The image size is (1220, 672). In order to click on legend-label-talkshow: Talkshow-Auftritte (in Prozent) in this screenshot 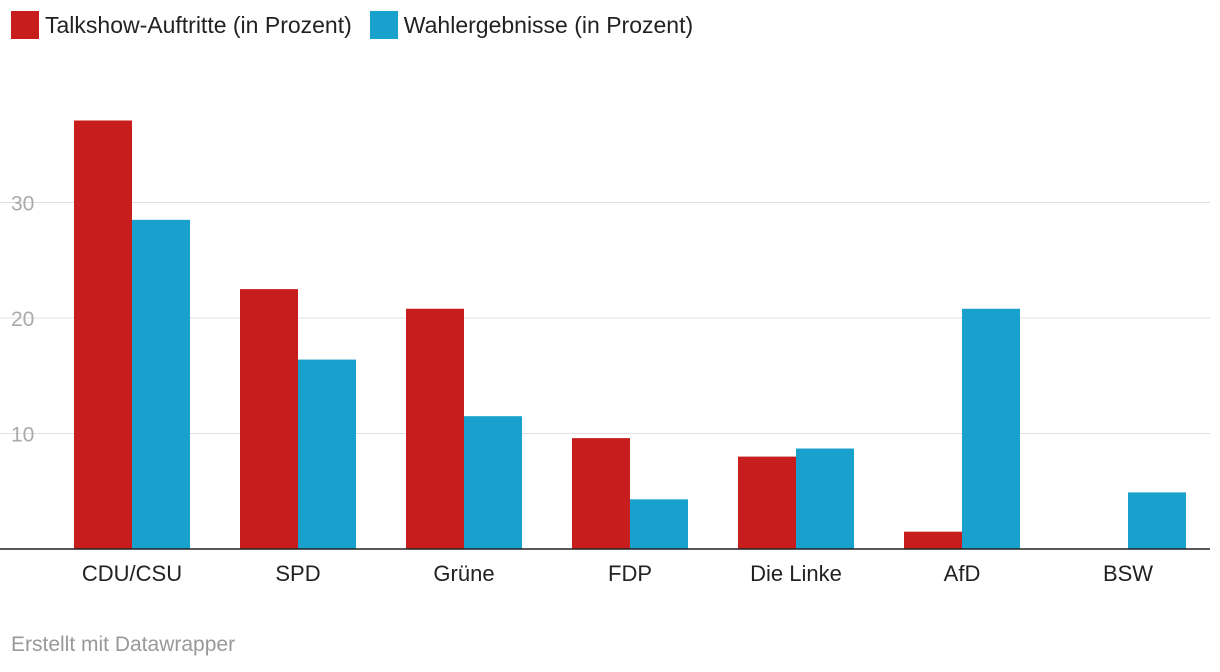, I will do `click(198, 24)`.